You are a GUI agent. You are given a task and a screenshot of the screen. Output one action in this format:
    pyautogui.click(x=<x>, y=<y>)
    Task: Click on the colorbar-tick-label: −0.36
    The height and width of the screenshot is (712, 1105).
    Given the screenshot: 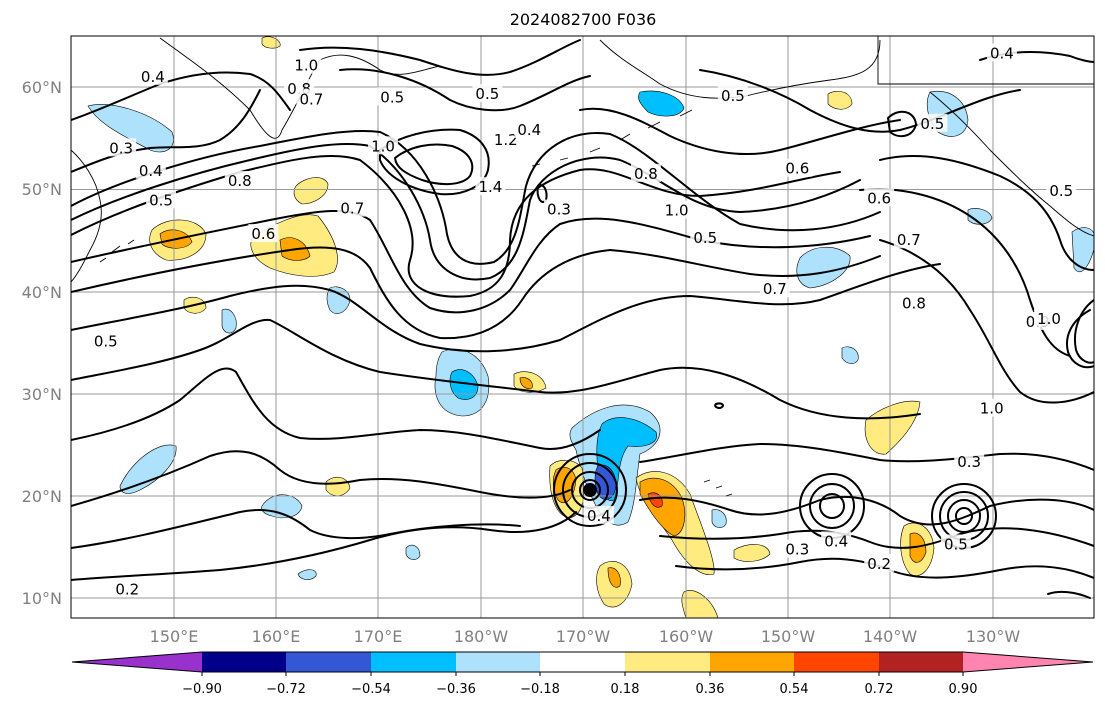 What is the action you would take?
    pyautogui.click(x=456, y=689)
    